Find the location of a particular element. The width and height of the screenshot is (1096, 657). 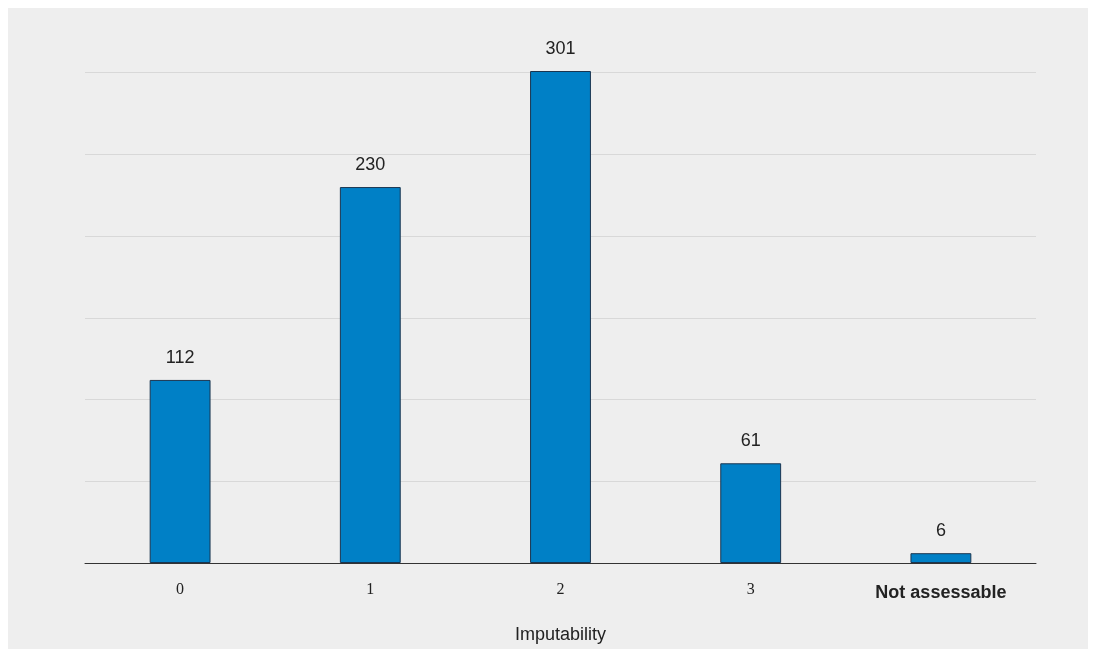

data-label: 301 is located at coordinates (560, 48).